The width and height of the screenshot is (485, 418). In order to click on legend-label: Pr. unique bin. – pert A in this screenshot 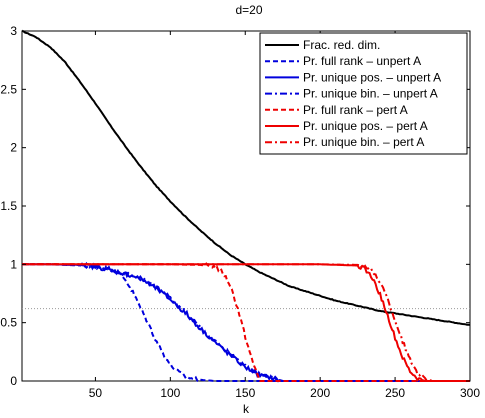, I will do `click(363, 142)`.